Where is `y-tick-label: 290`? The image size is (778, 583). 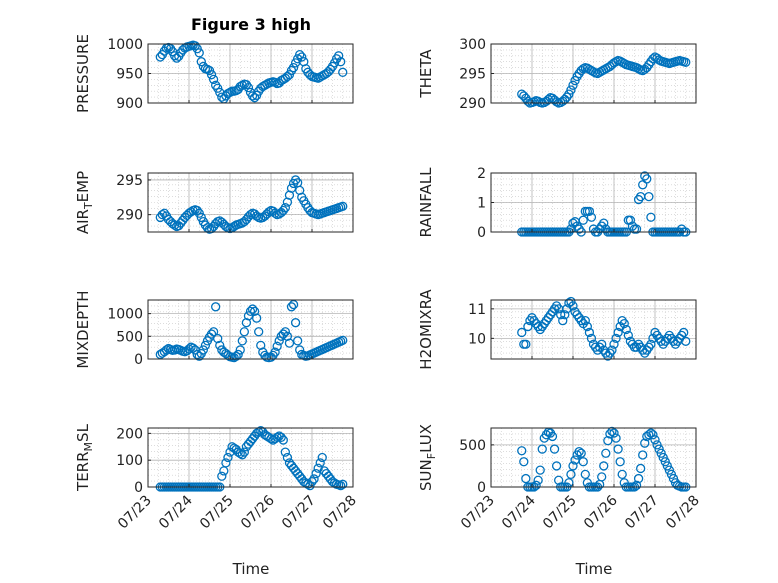 y-tick-label: 290 is located at coordinates (129, 216).